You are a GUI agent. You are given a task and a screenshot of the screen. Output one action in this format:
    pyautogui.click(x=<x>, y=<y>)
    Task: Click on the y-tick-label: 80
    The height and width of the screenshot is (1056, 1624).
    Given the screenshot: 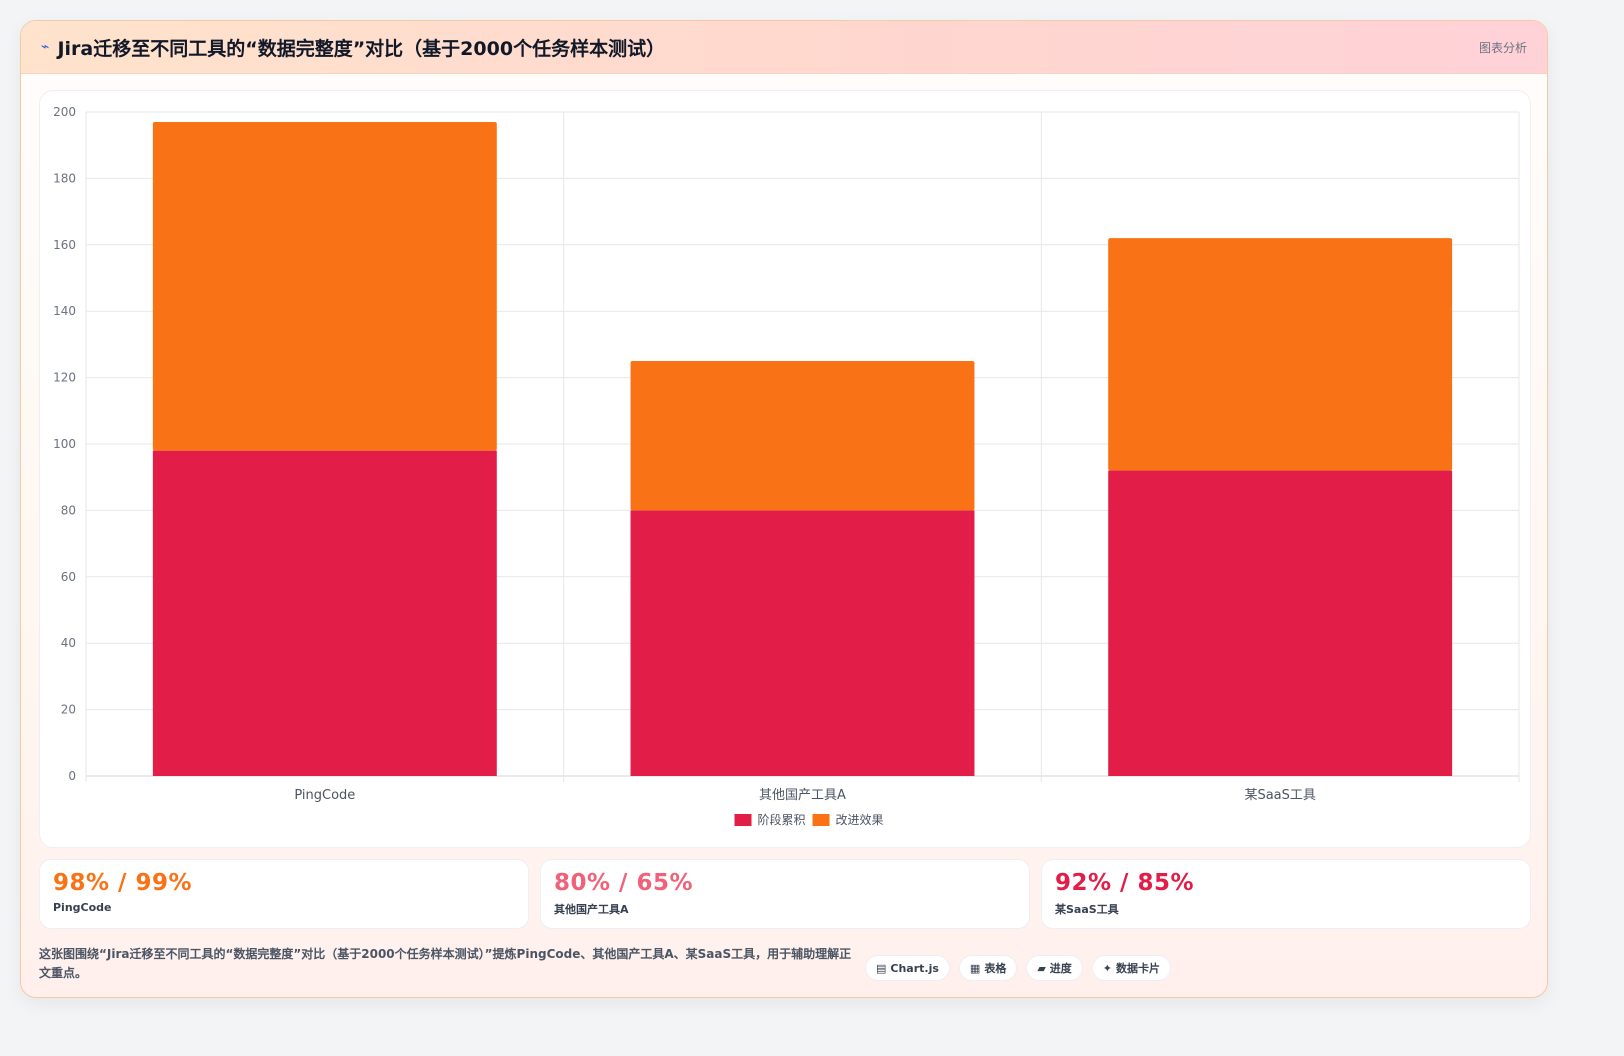 What is the action you would take?
    pyautogui.click(x=68, y=510)
    